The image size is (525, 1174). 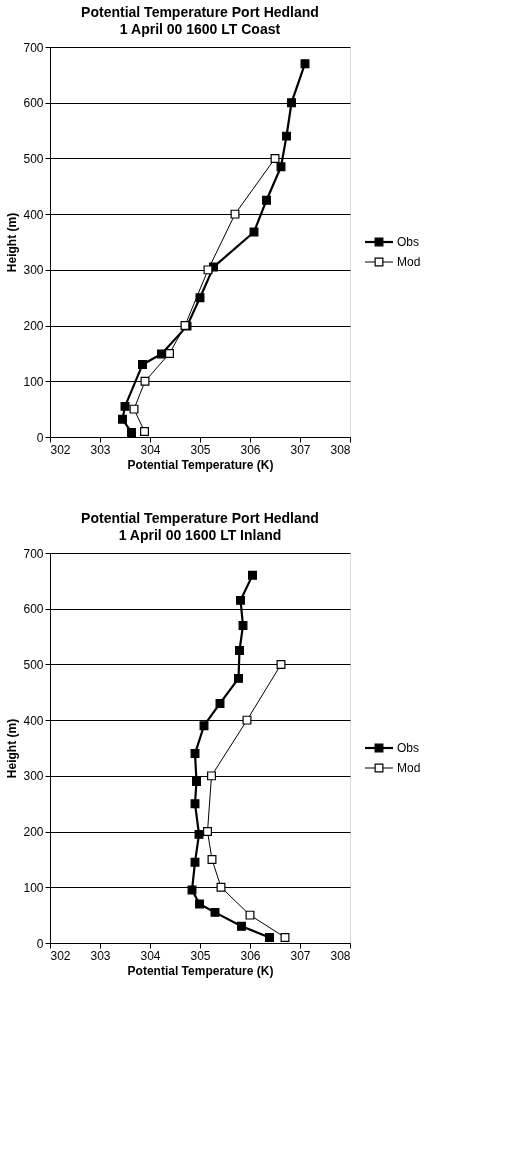 What do you see at coordinates (200, 29) in the screenshot?
I see `chart-subtitle: 1 April 00 1600 LT Coast` at bounding box center [200, 29].